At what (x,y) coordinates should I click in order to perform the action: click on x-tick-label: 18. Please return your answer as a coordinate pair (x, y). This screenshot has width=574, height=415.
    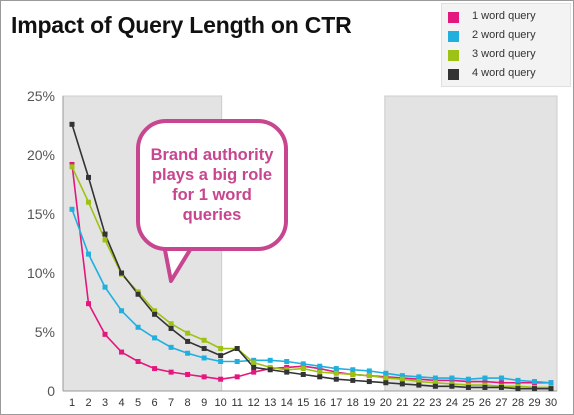
    Looking at the image, I should click on (353, 403).